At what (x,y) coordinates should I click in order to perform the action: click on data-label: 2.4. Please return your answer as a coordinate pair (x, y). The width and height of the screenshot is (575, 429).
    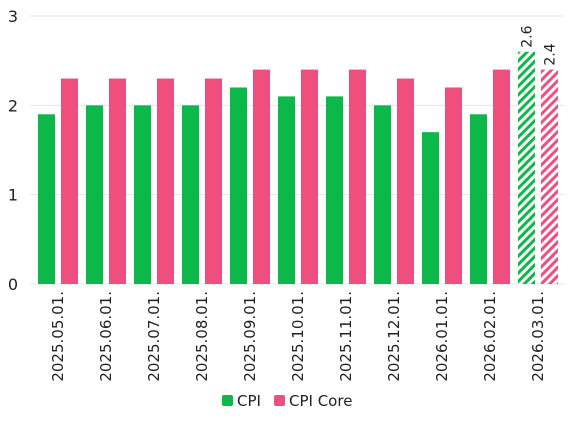
    Looking at the image, I should click on (551, 54).